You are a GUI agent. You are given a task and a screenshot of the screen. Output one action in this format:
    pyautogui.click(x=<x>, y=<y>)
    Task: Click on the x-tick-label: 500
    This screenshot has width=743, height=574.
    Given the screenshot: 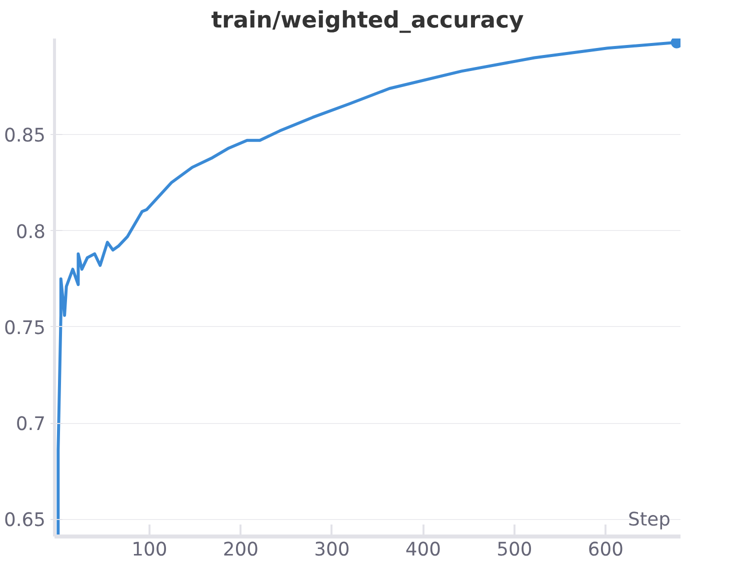 What is the action you would take?
    pyautogui.click(x=514, y=550)
    